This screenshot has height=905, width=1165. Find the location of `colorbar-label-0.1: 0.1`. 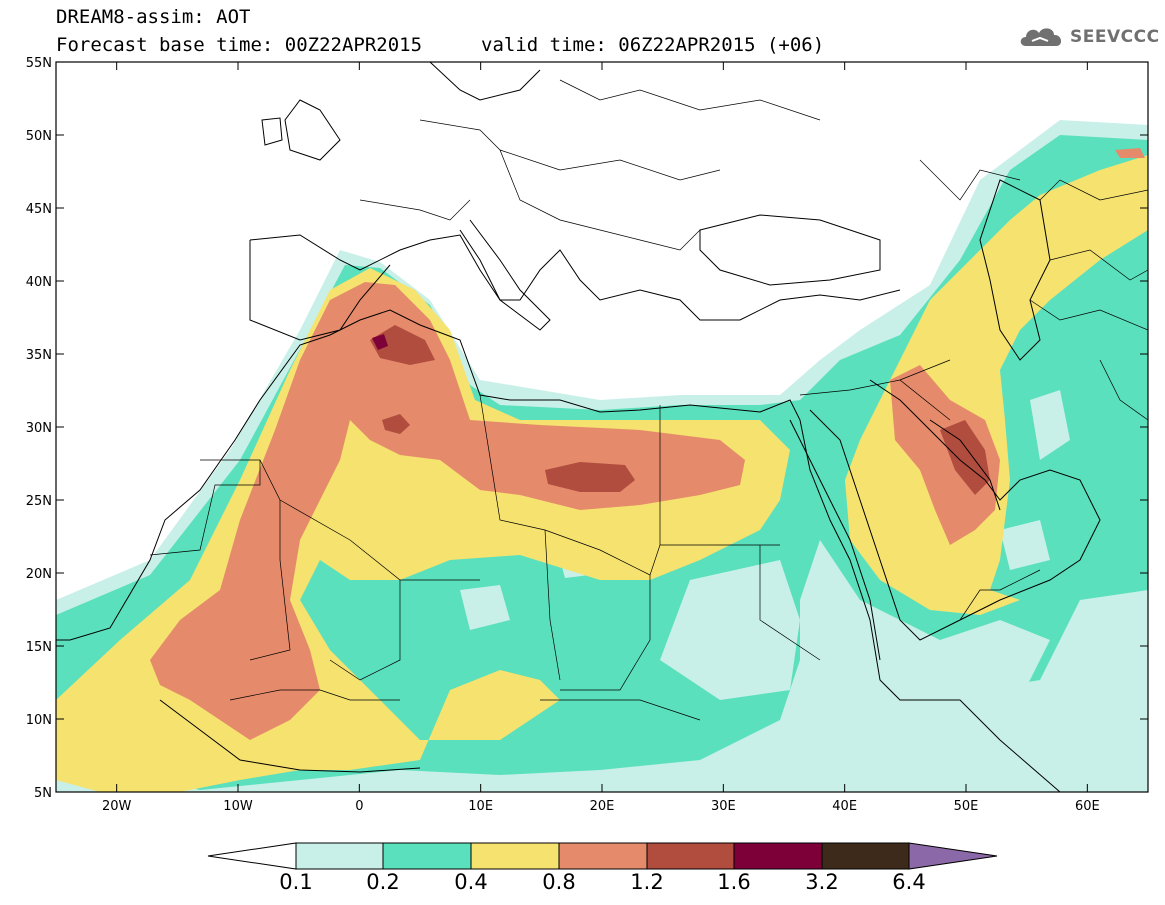

colorbar-label-0.1: 0.1 is located at coordinates (296, 882).